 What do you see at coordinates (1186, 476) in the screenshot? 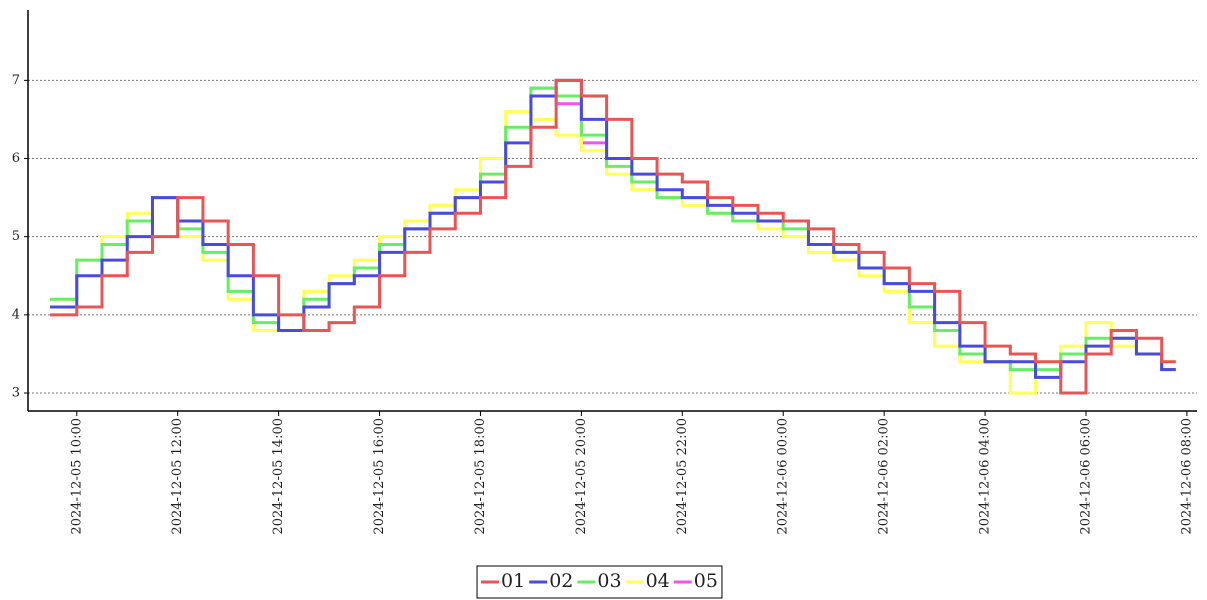
I see `x-tick-label: 2024-12-06 08:00` at bounding box center [1186, 476].